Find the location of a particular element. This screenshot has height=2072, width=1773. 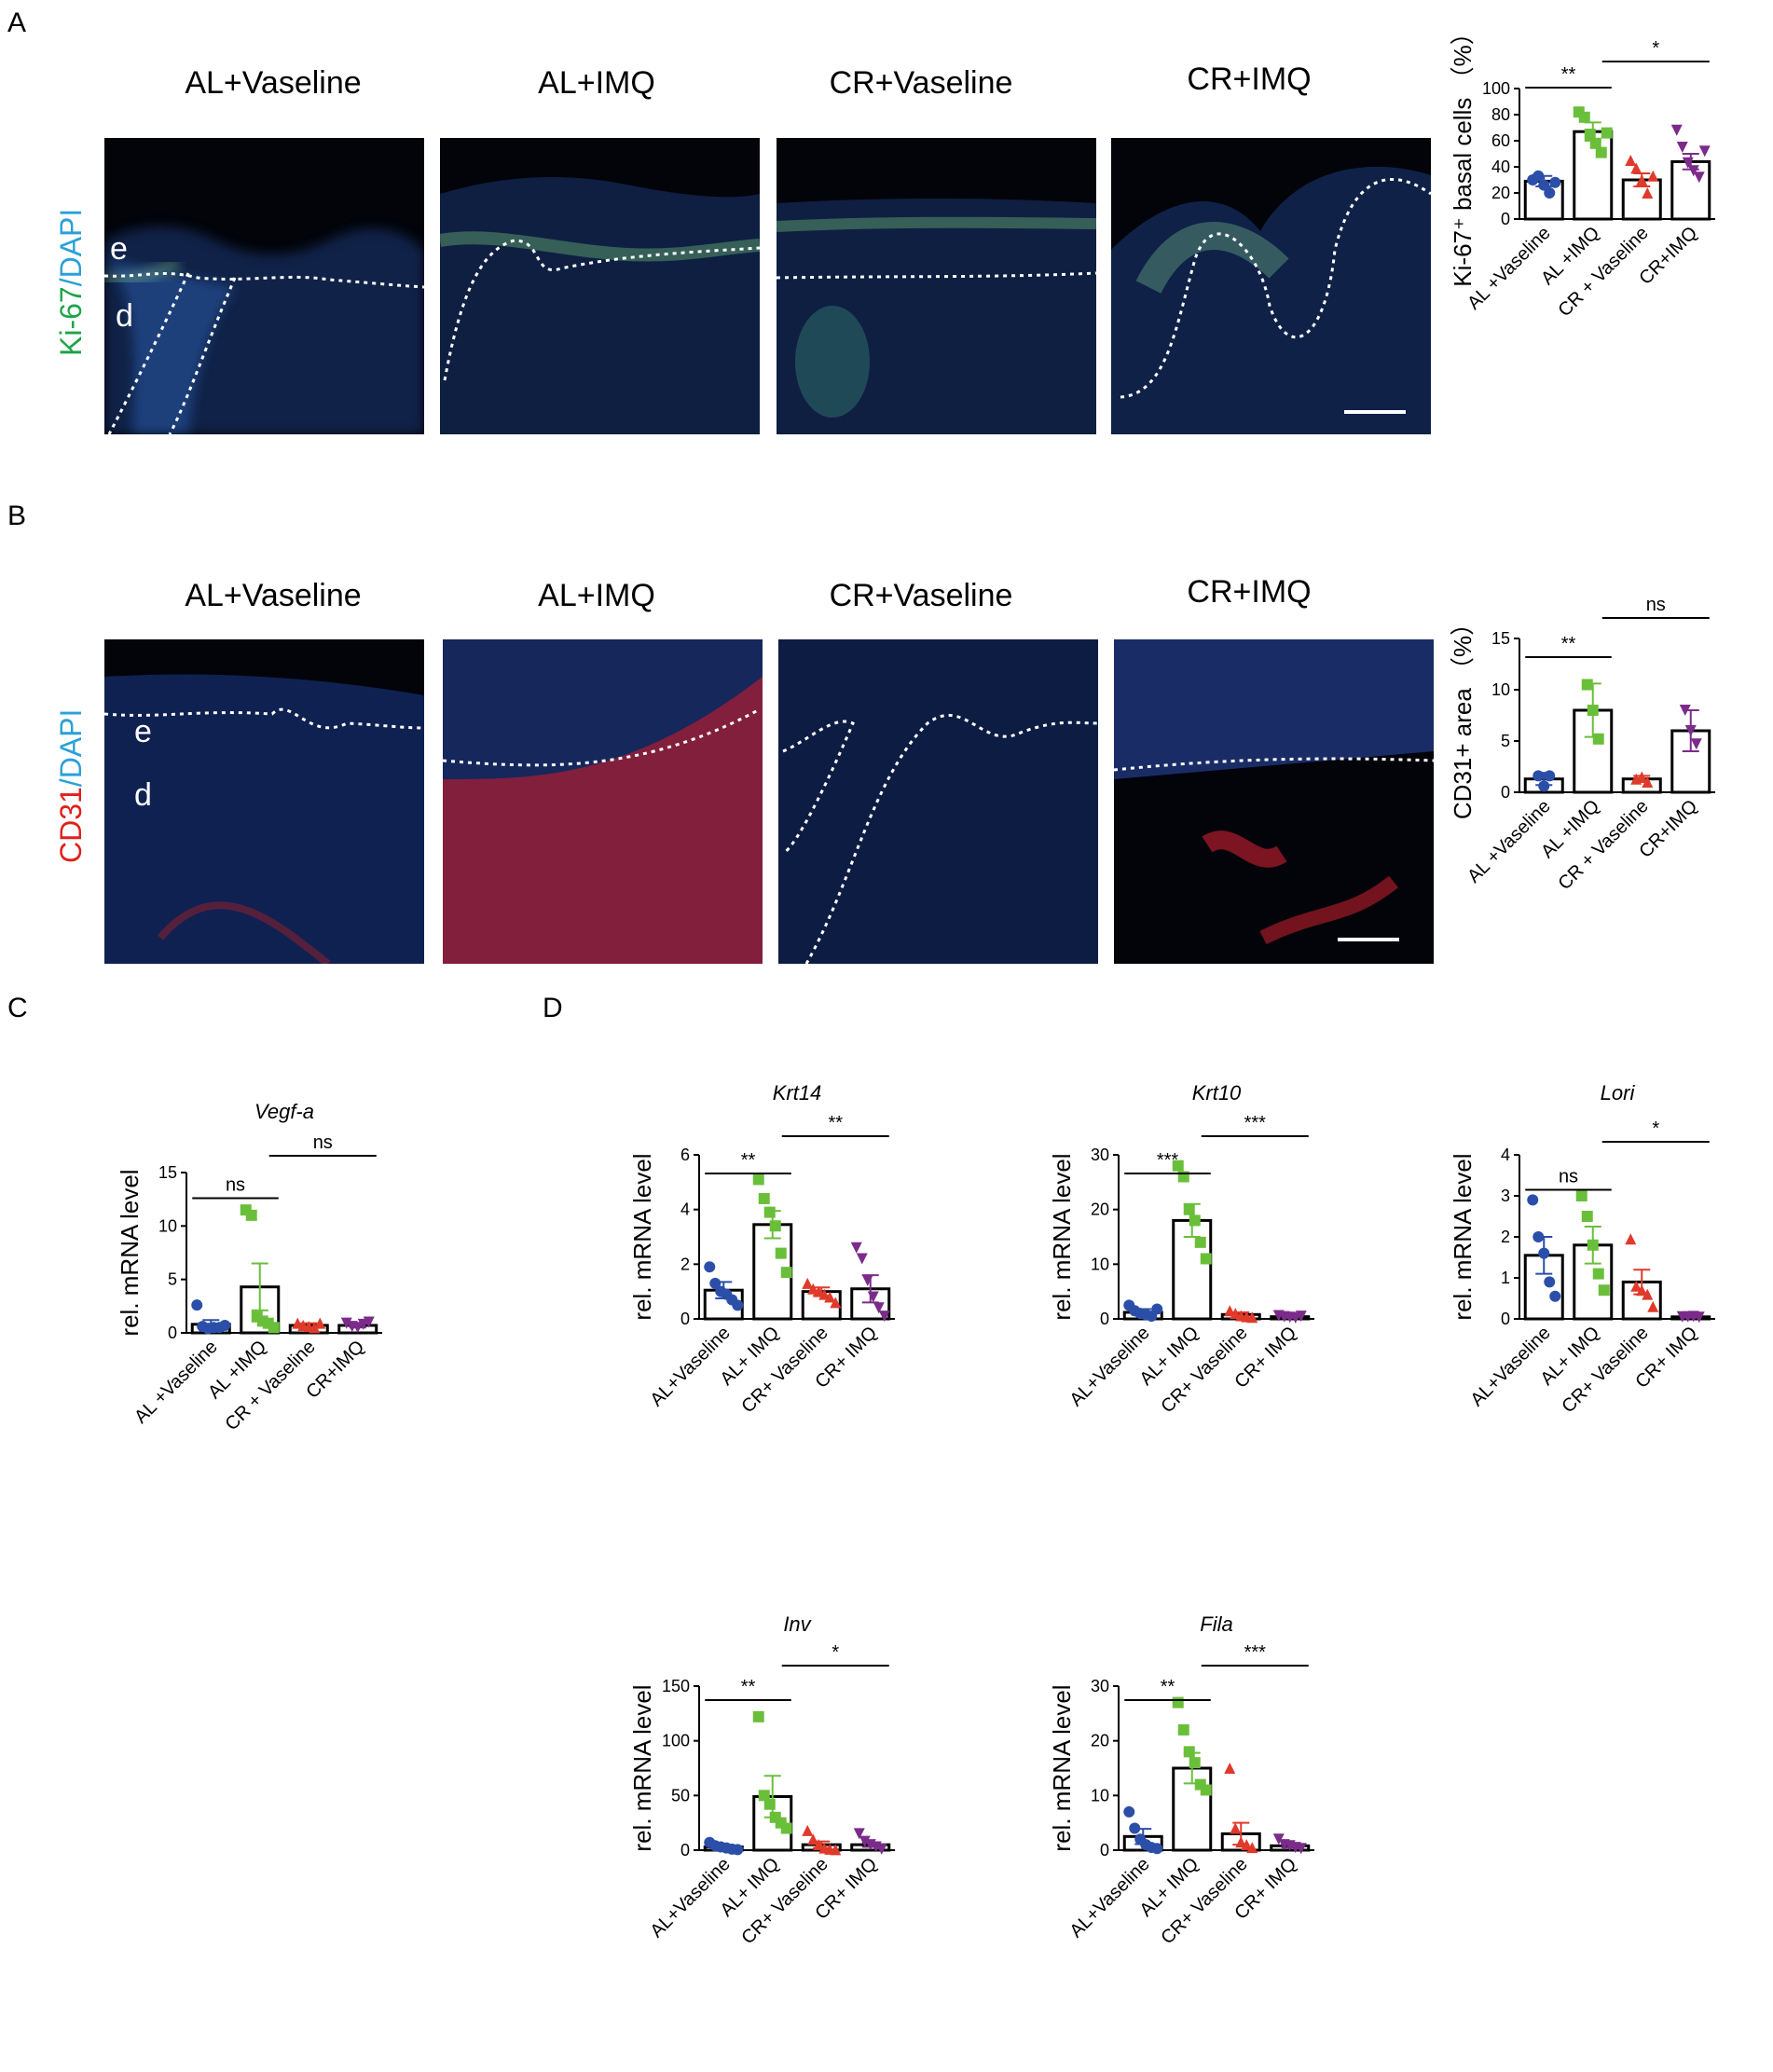

y-tick-label: 20 is located at coordinates (1100, 1210).